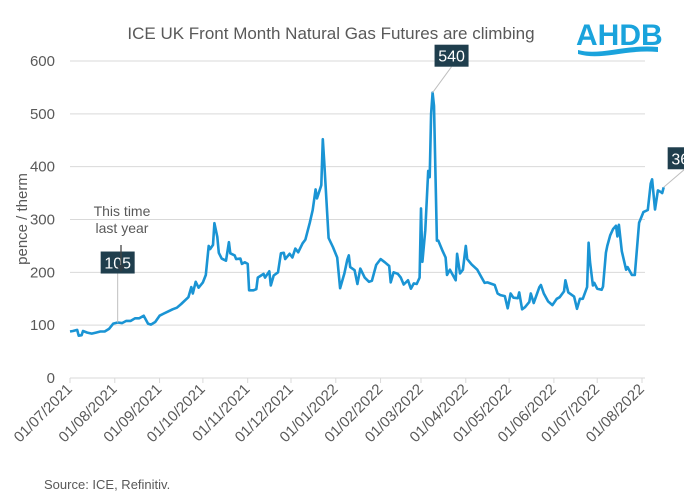  I want to click on y-tick-label: 300, so click(42, 220).